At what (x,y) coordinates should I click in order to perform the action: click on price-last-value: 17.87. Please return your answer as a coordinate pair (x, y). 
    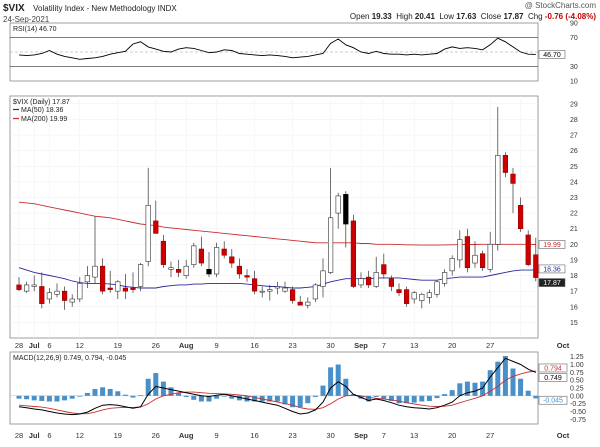
    Looking at the image, I should click on (552, 283).